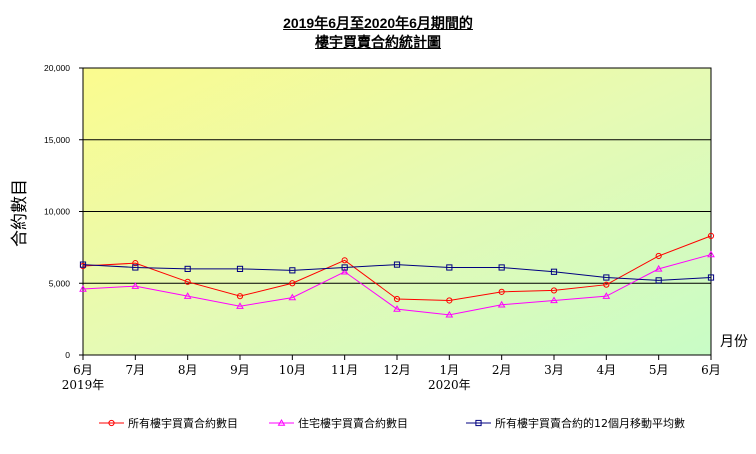  I want to click on y-tick-label: 20,000, so click(57, 68).